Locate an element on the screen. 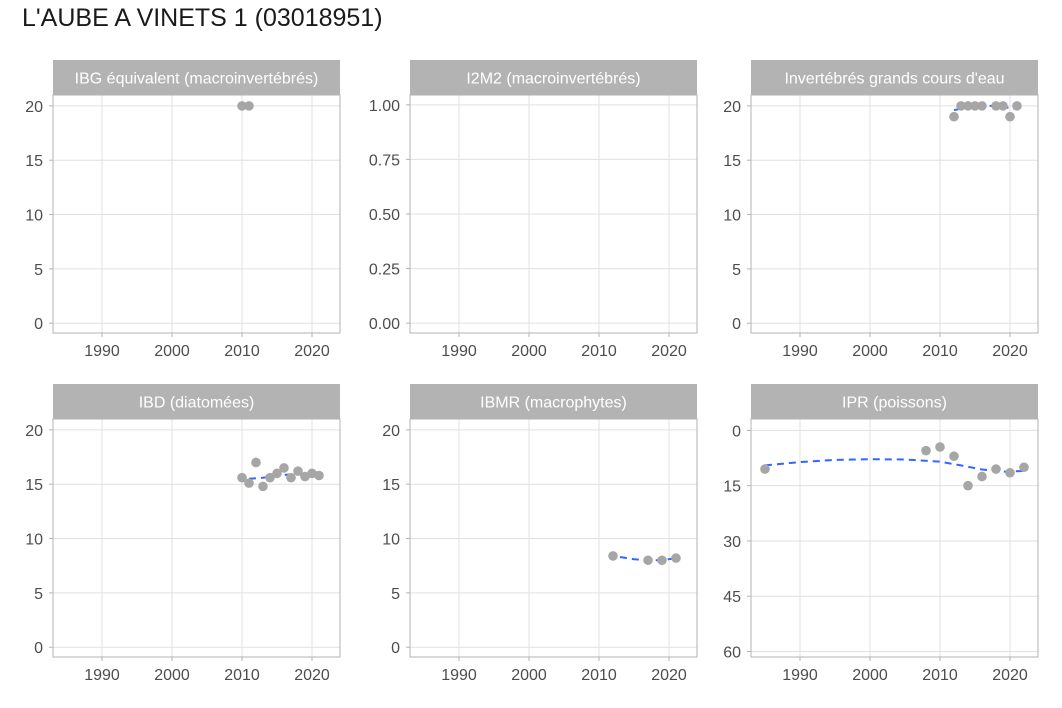 The image size is (1062, 708). y-tick-label: 0.00 is located at coordinates (384, 324).